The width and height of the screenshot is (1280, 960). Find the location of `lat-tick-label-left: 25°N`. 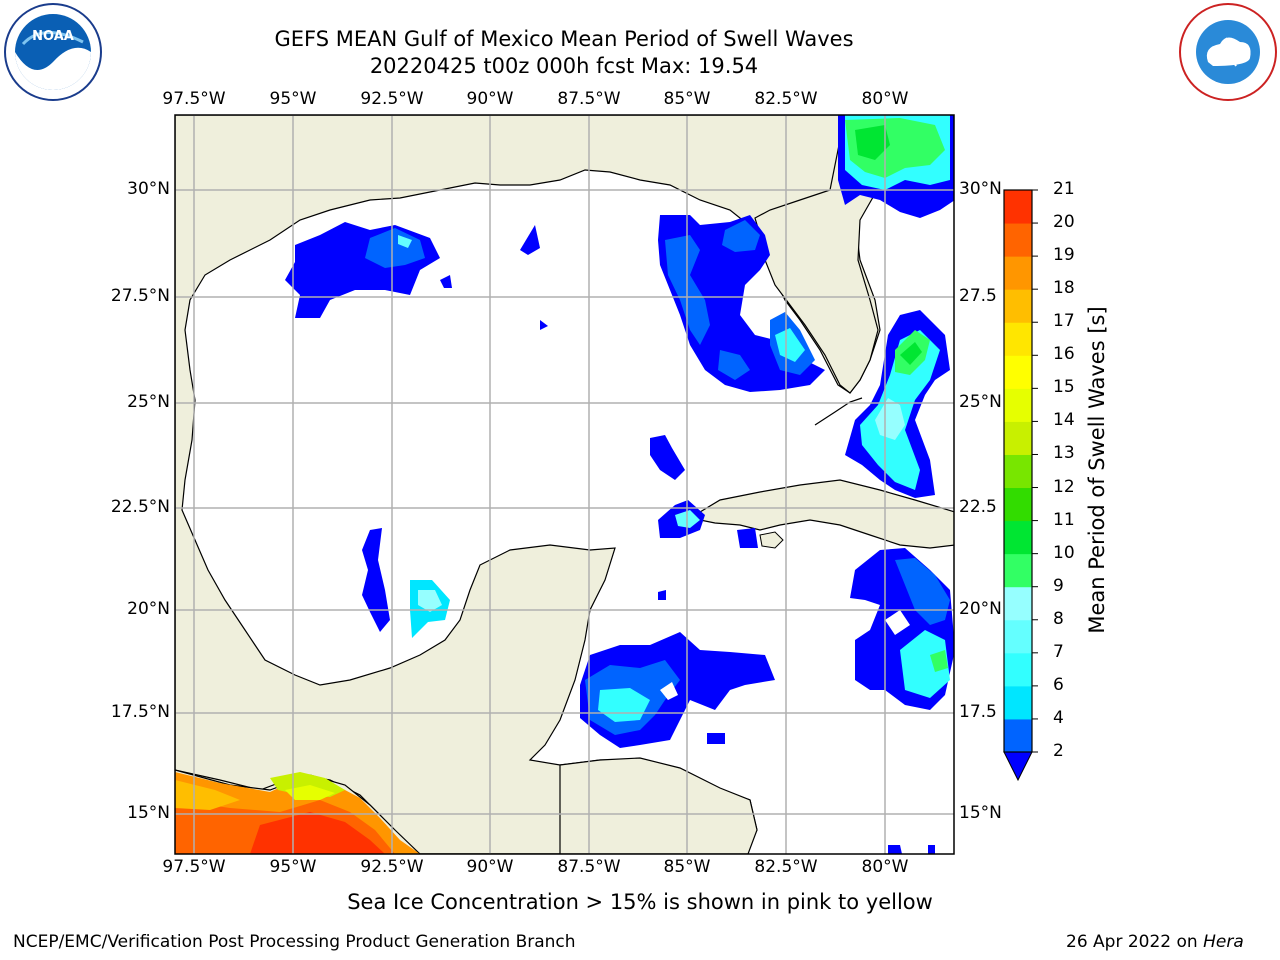

lat-tick-label-left: 25°N is located at coordinates (148, 402).